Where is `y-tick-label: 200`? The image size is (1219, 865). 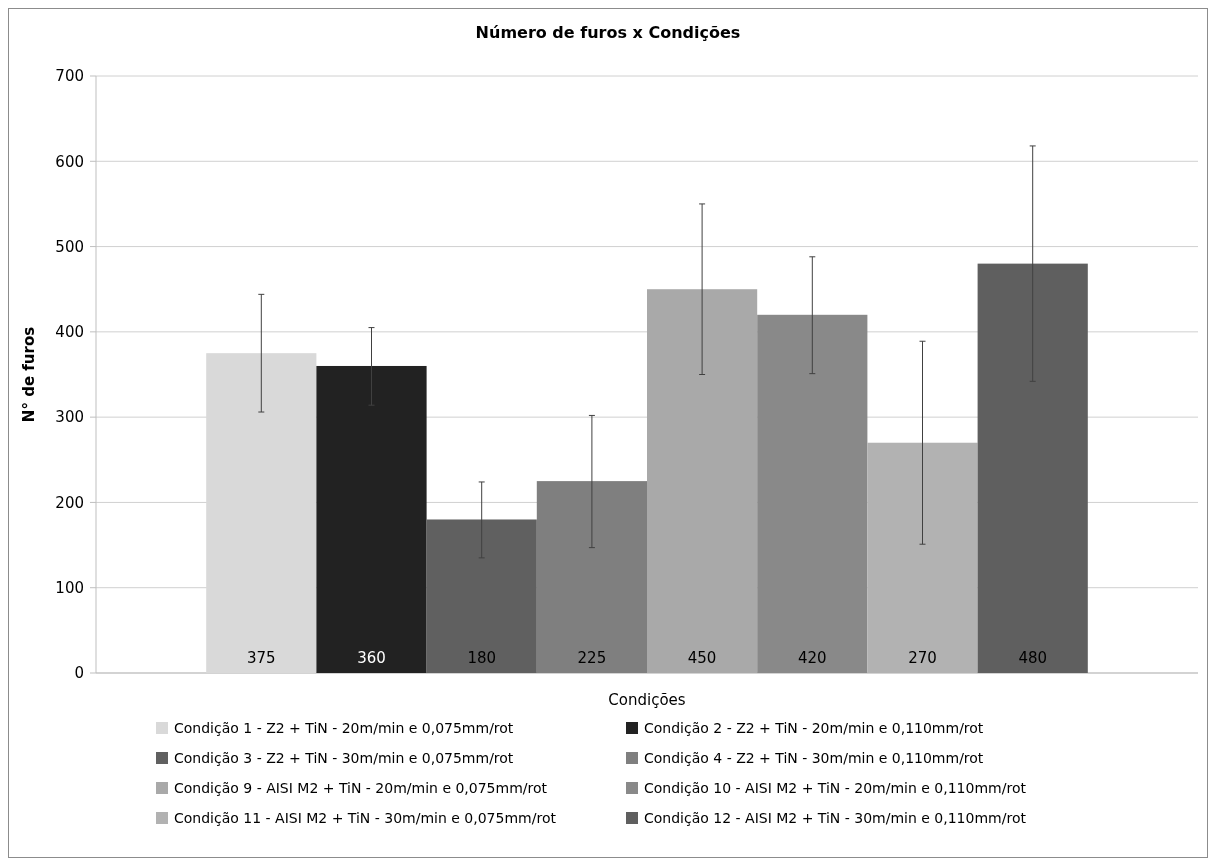 y-tick-label: 200 is located at coordinates (69, 502).